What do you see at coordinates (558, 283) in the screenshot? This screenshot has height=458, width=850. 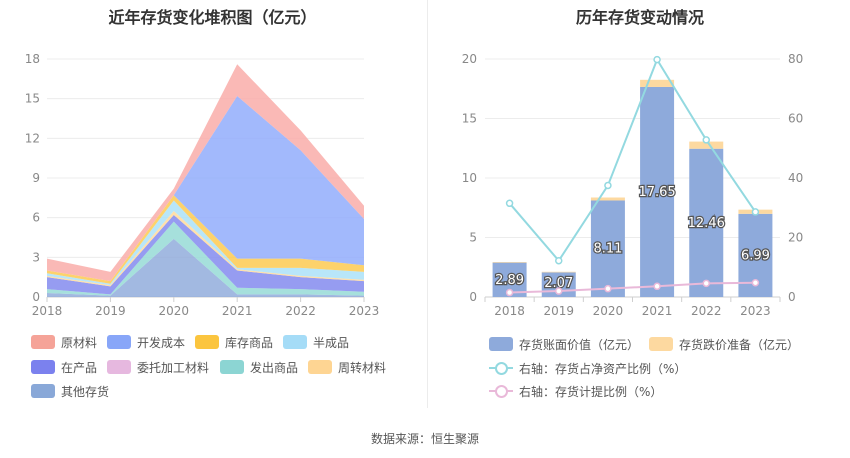 I see `bar-data-label: 2.07` at bounding box center [558, 283].